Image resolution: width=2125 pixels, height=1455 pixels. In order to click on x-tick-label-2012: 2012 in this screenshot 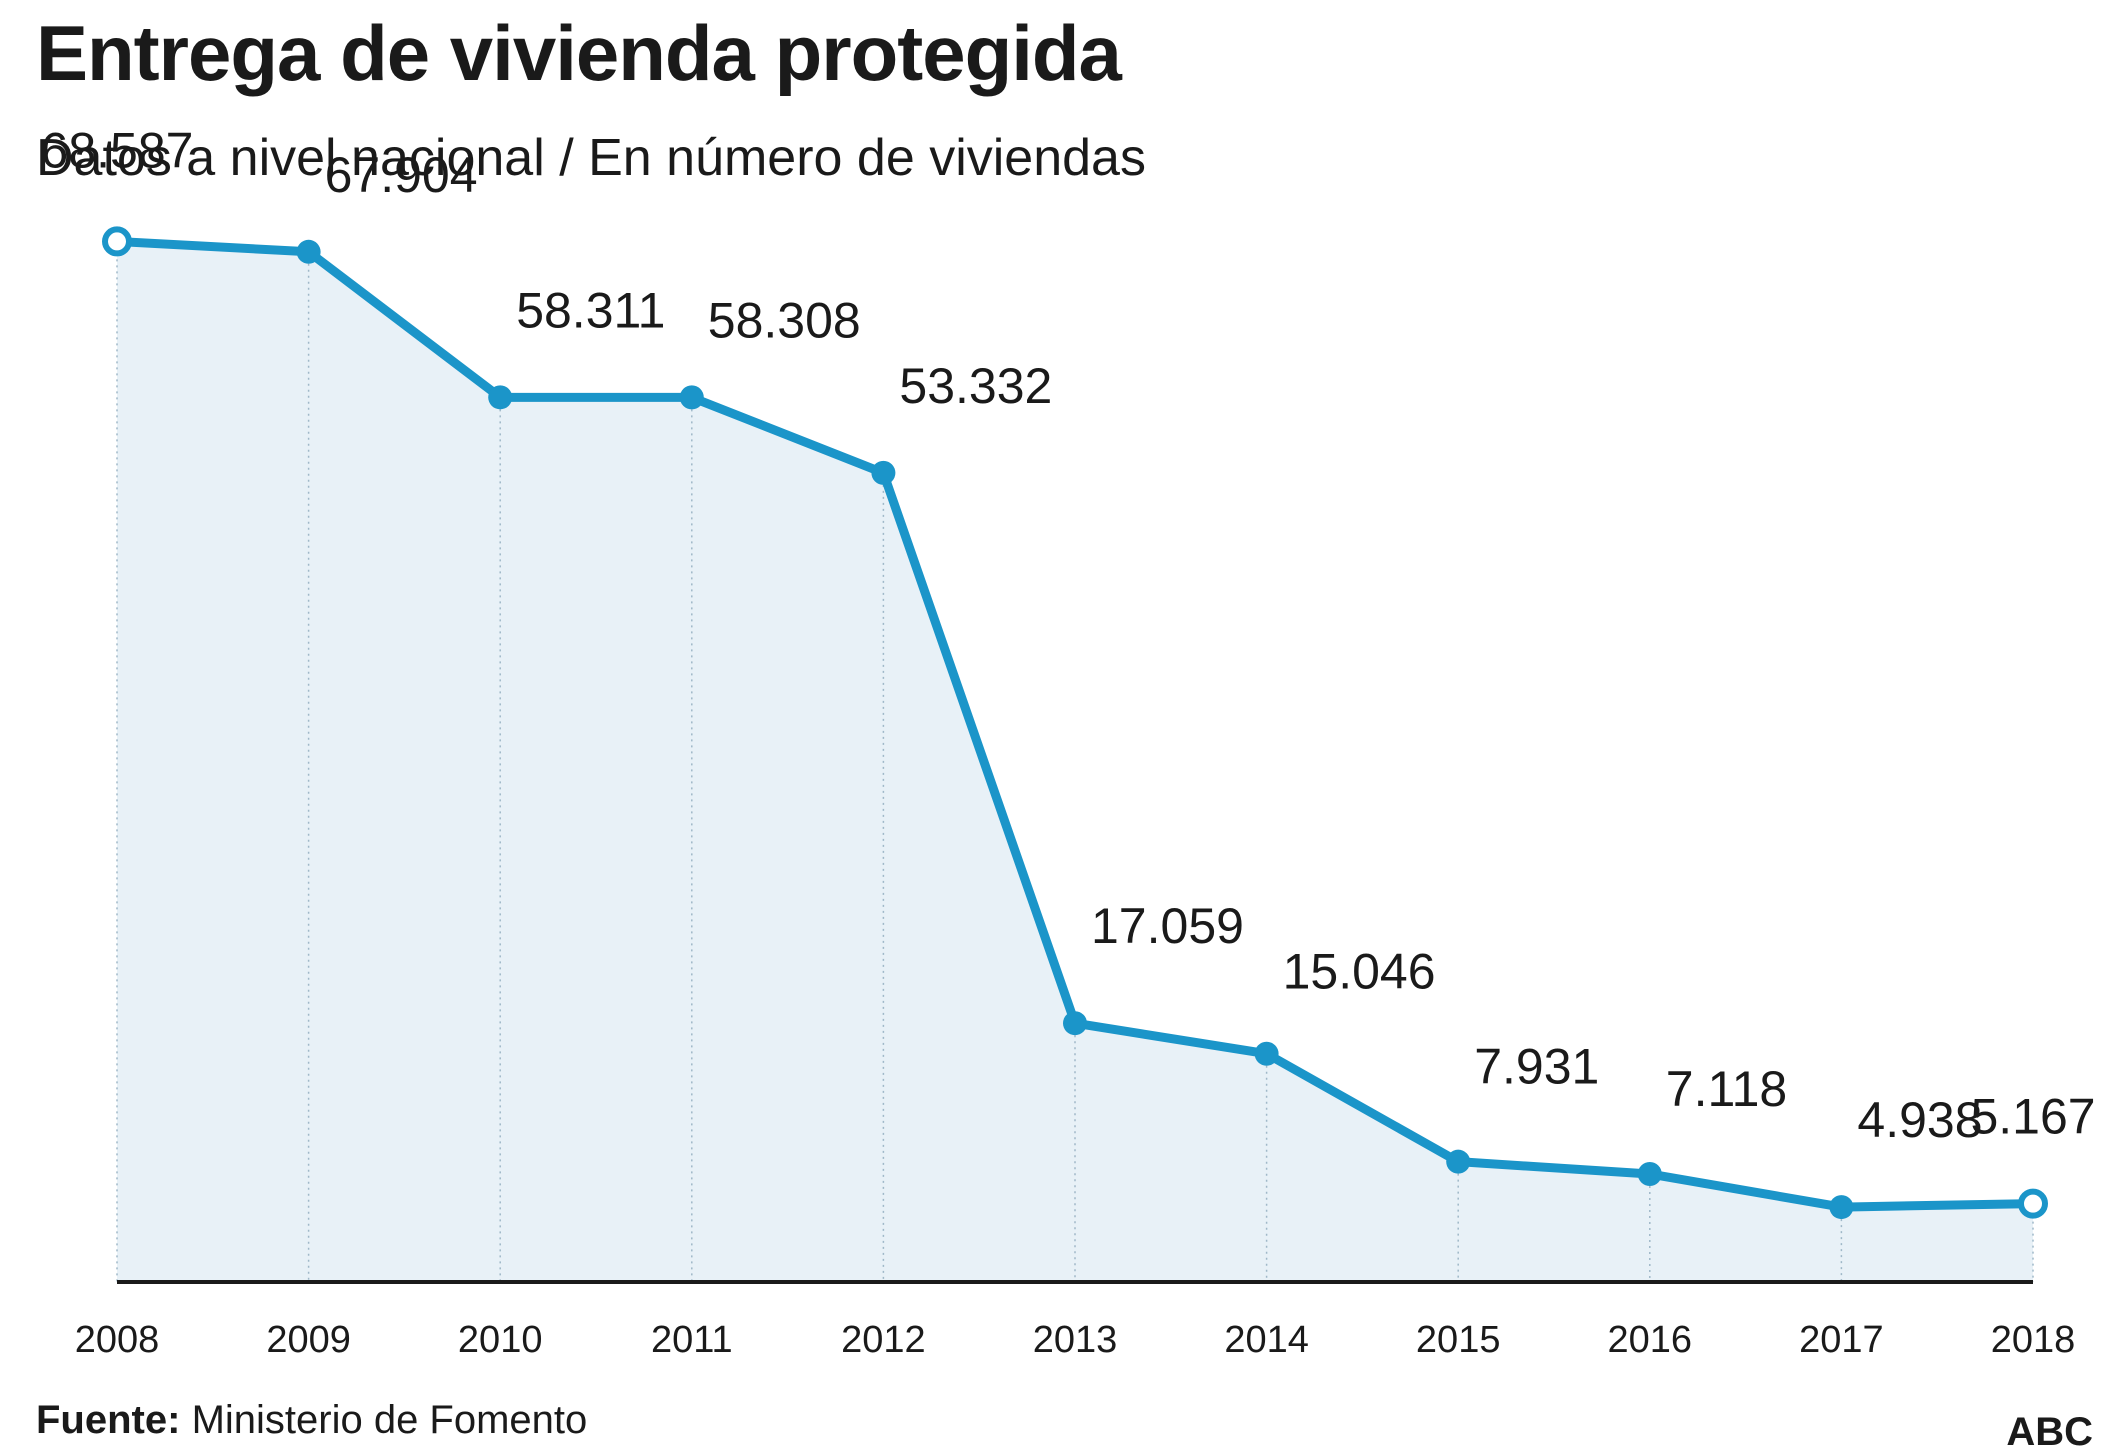, I will do `click(883, 1340)`.